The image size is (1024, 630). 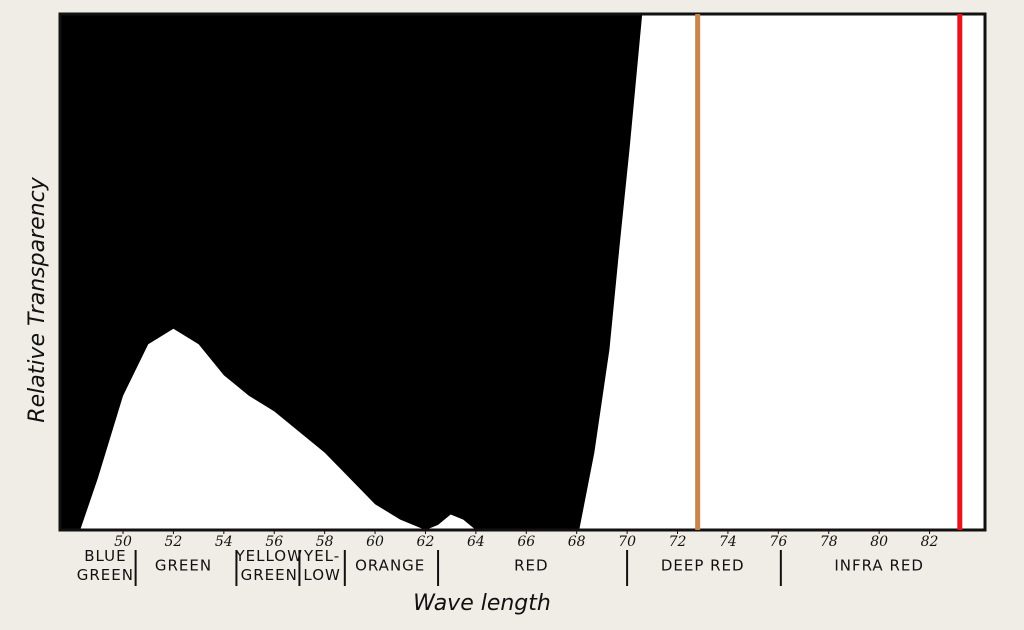 What do you see at coordinates (476, 542) in the screenshot?
I see `x-tick-label: 64` at bounding box center [476, 542].